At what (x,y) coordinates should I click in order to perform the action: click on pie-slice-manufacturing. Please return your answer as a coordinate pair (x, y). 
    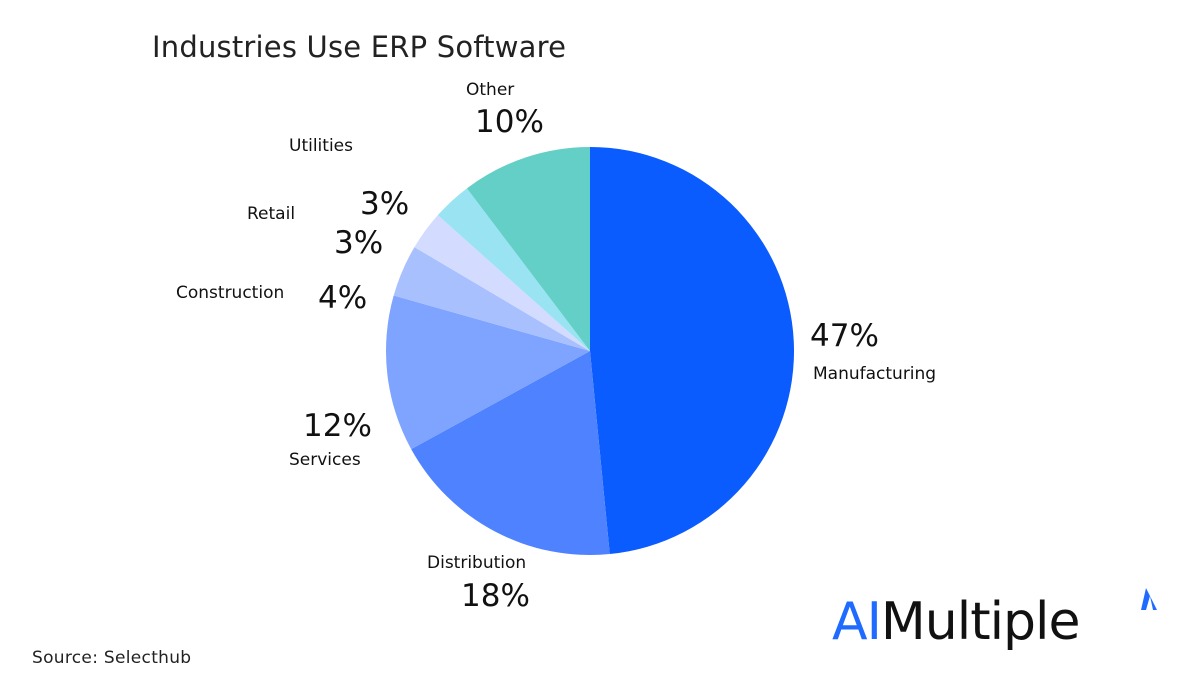
    Looking at the image, I should click on (692, 351).